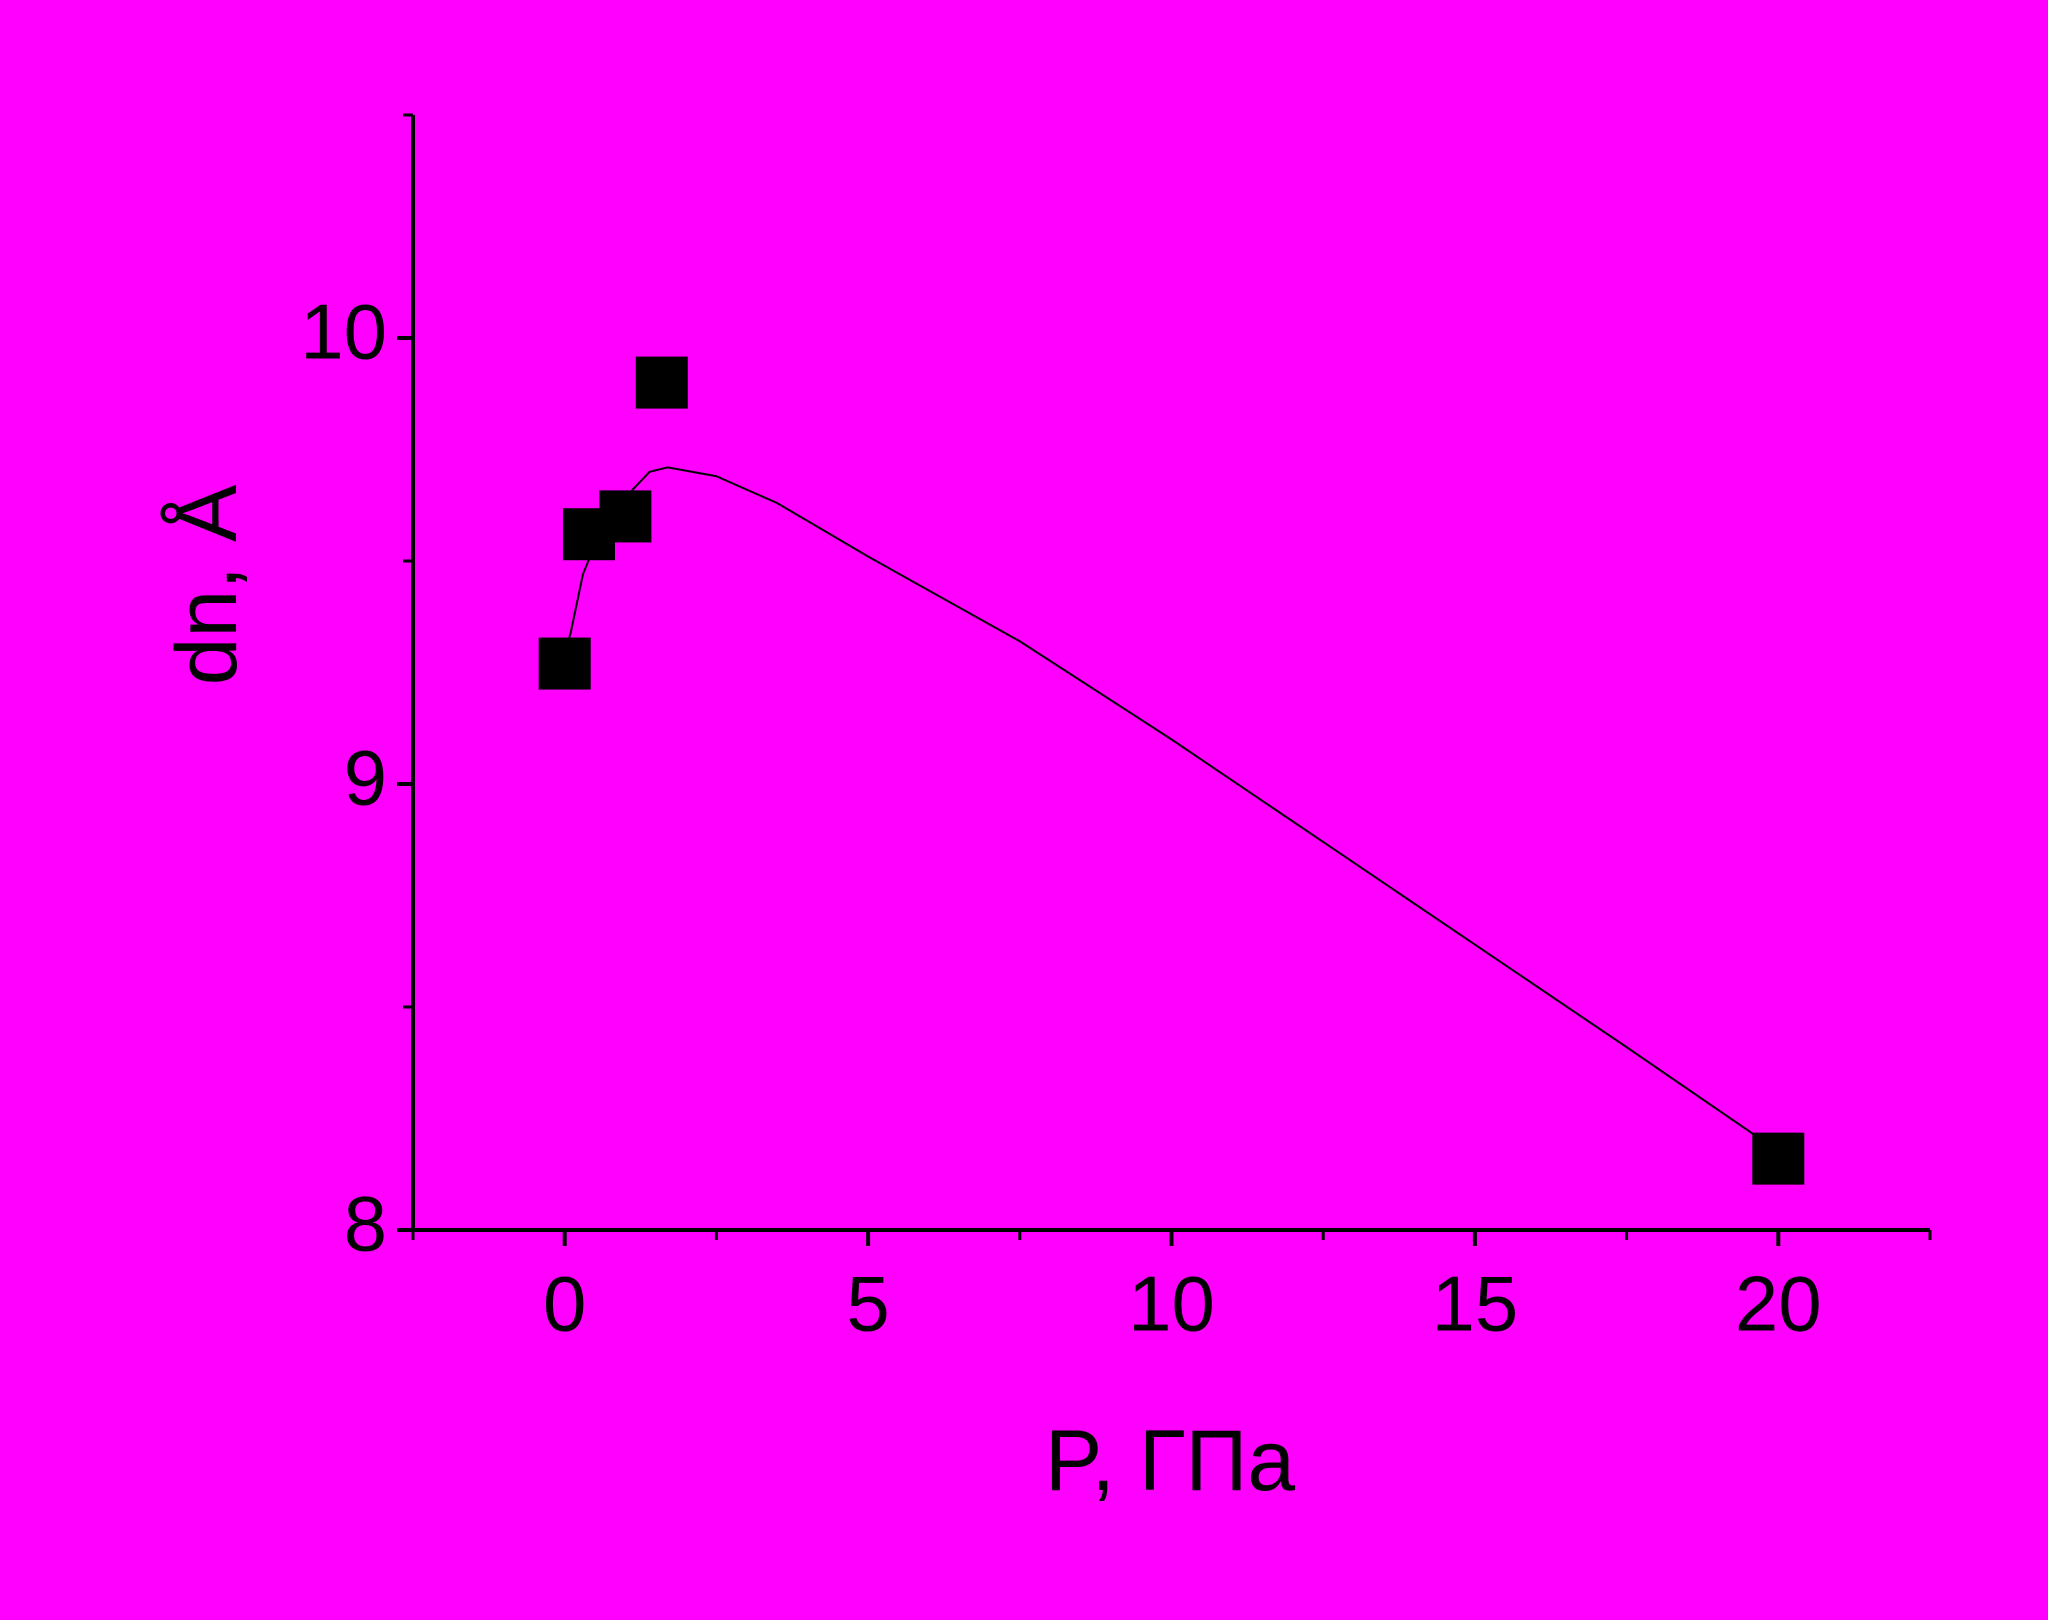 The height and width of the screenshot is (1620, 2048). I want to click on y-axis-title: dn, Å, so click(207, 584).